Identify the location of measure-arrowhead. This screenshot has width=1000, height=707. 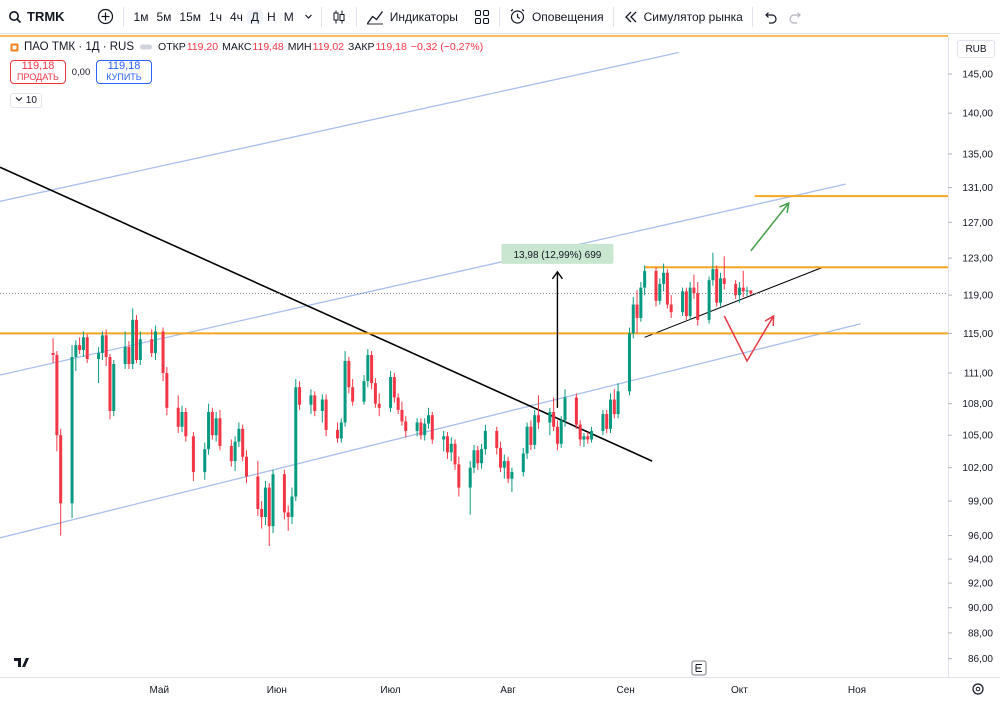
(557, 275).